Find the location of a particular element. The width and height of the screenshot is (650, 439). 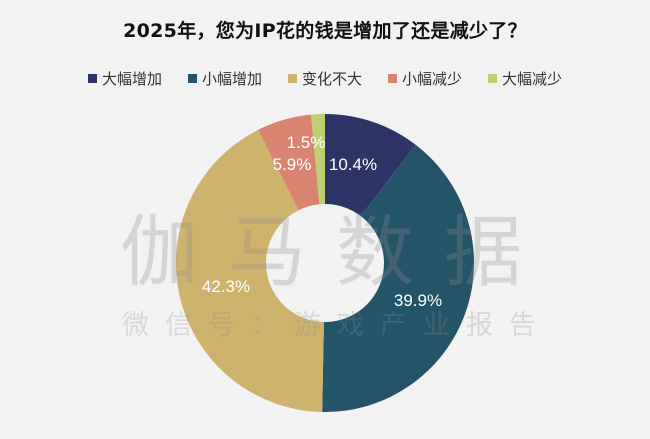

slice-label-large-increase: 10.4% is located at coordinates (353, 164).